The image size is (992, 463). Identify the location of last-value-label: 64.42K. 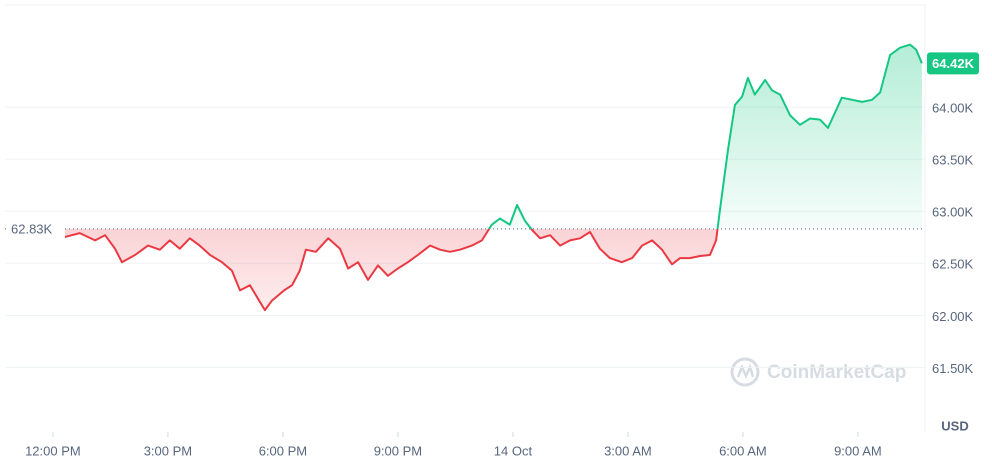
(953, 63).